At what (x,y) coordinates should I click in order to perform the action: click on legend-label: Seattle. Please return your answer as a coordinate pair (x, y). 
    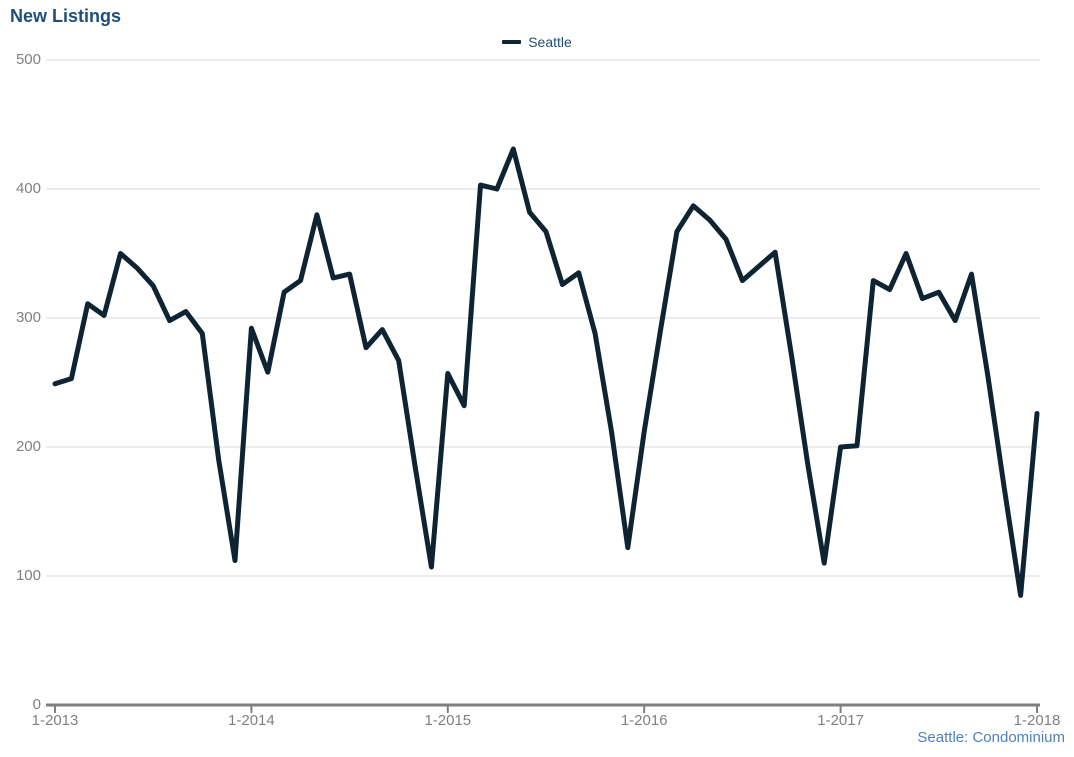
    Looking at the image, I should click on (550, 42).